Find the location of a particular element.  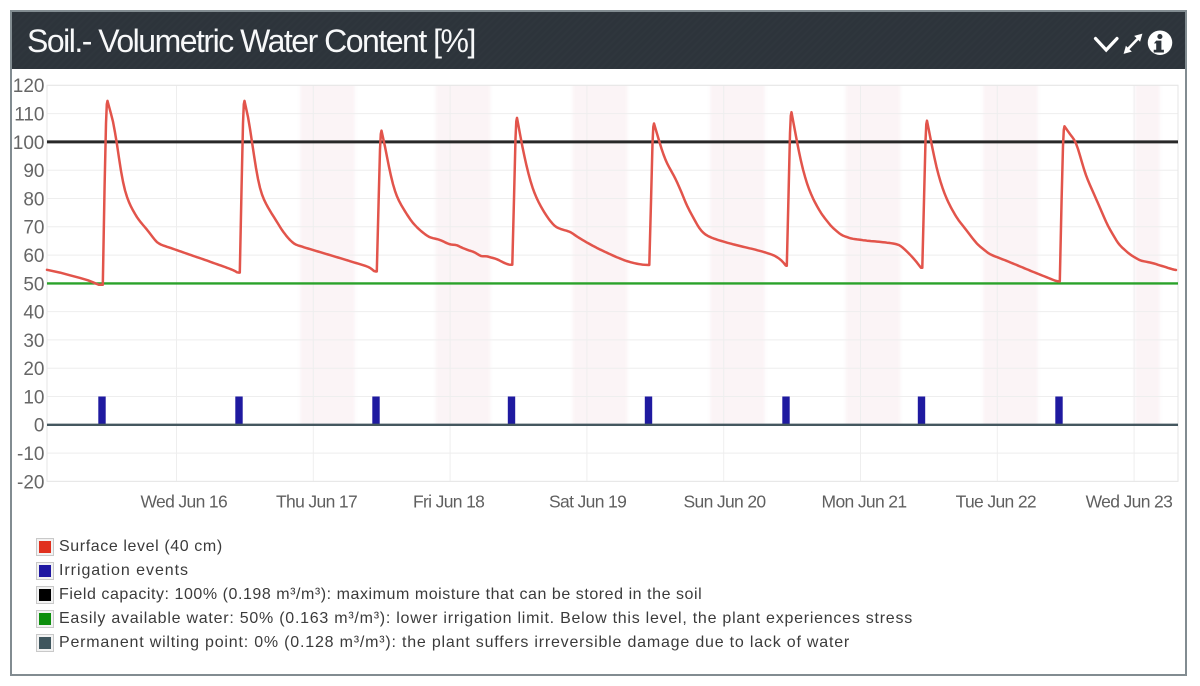

svg-text: 20 is located at coordinates (33, 369).